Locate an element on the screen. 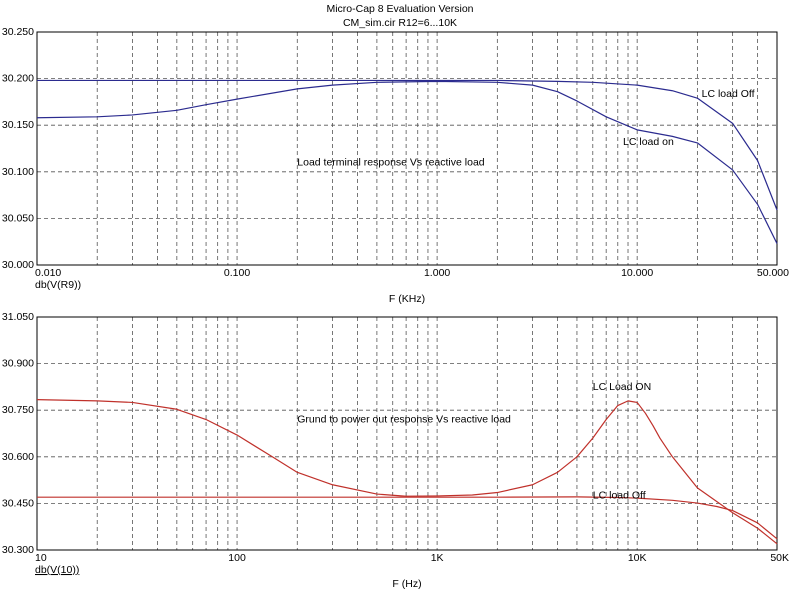 This screenshot has height=600, width=800. top-x-tick-label: 10.000 is located at coordinates (637, 273).